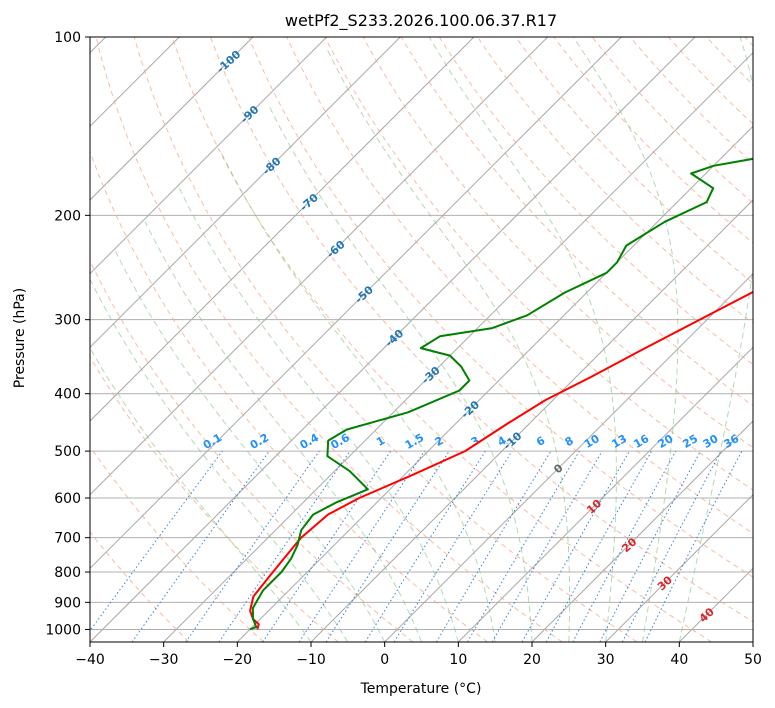 The height and width of the screenshot is (708, 775). What do you see at coordinates (20, 338) in the screenshot?
I see `y-axis-label: Pressure (hPa)` at bounding box center [20, 338].